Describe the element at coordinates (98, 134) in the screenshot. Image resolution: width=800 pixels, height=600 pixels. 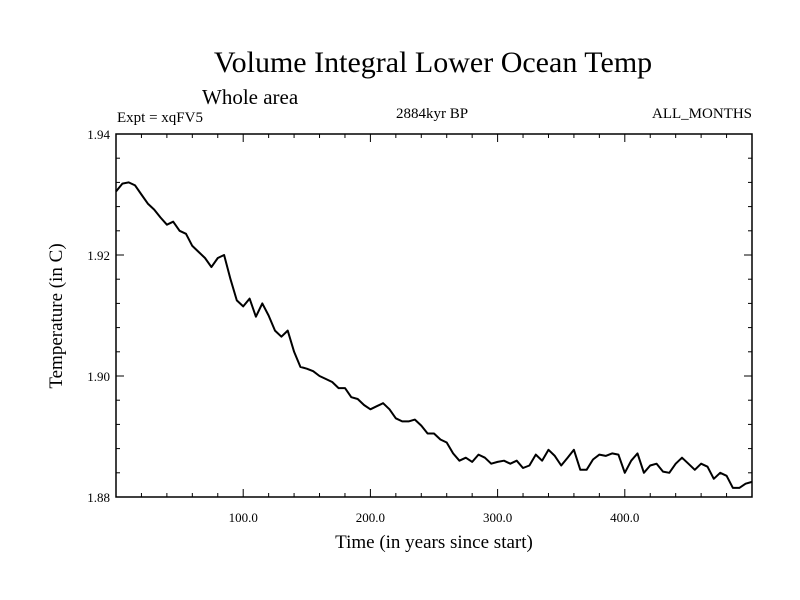
I see `y-tick-label: 1.94` at that location.